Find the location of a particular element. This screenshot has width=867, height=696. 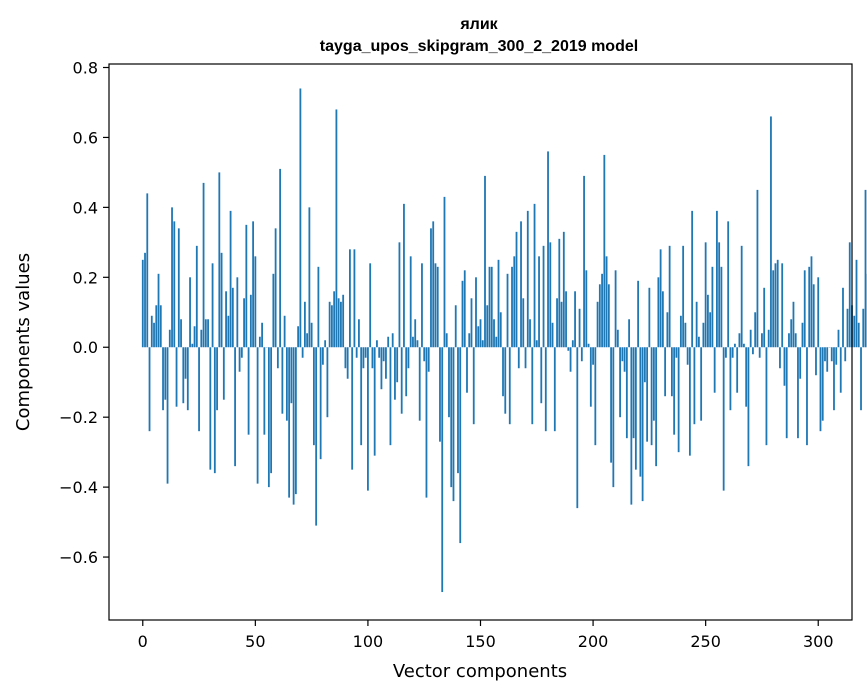

chart-title-line1: ялик is located at coordinates (478, 24).